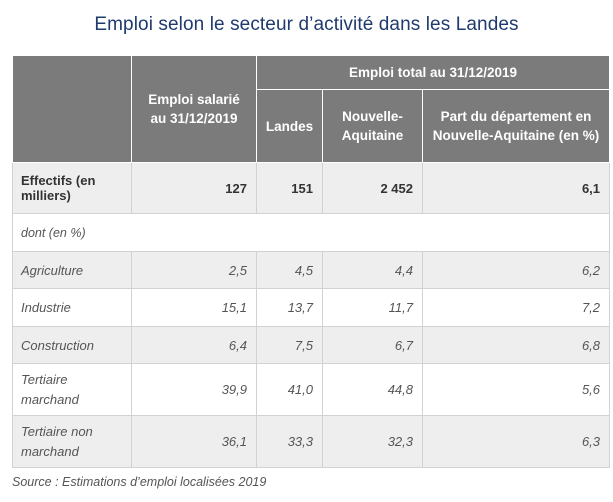 The height and width of the screenshot is (502, 613). I want to click on cell-na: 11,7, so click(372, 307).